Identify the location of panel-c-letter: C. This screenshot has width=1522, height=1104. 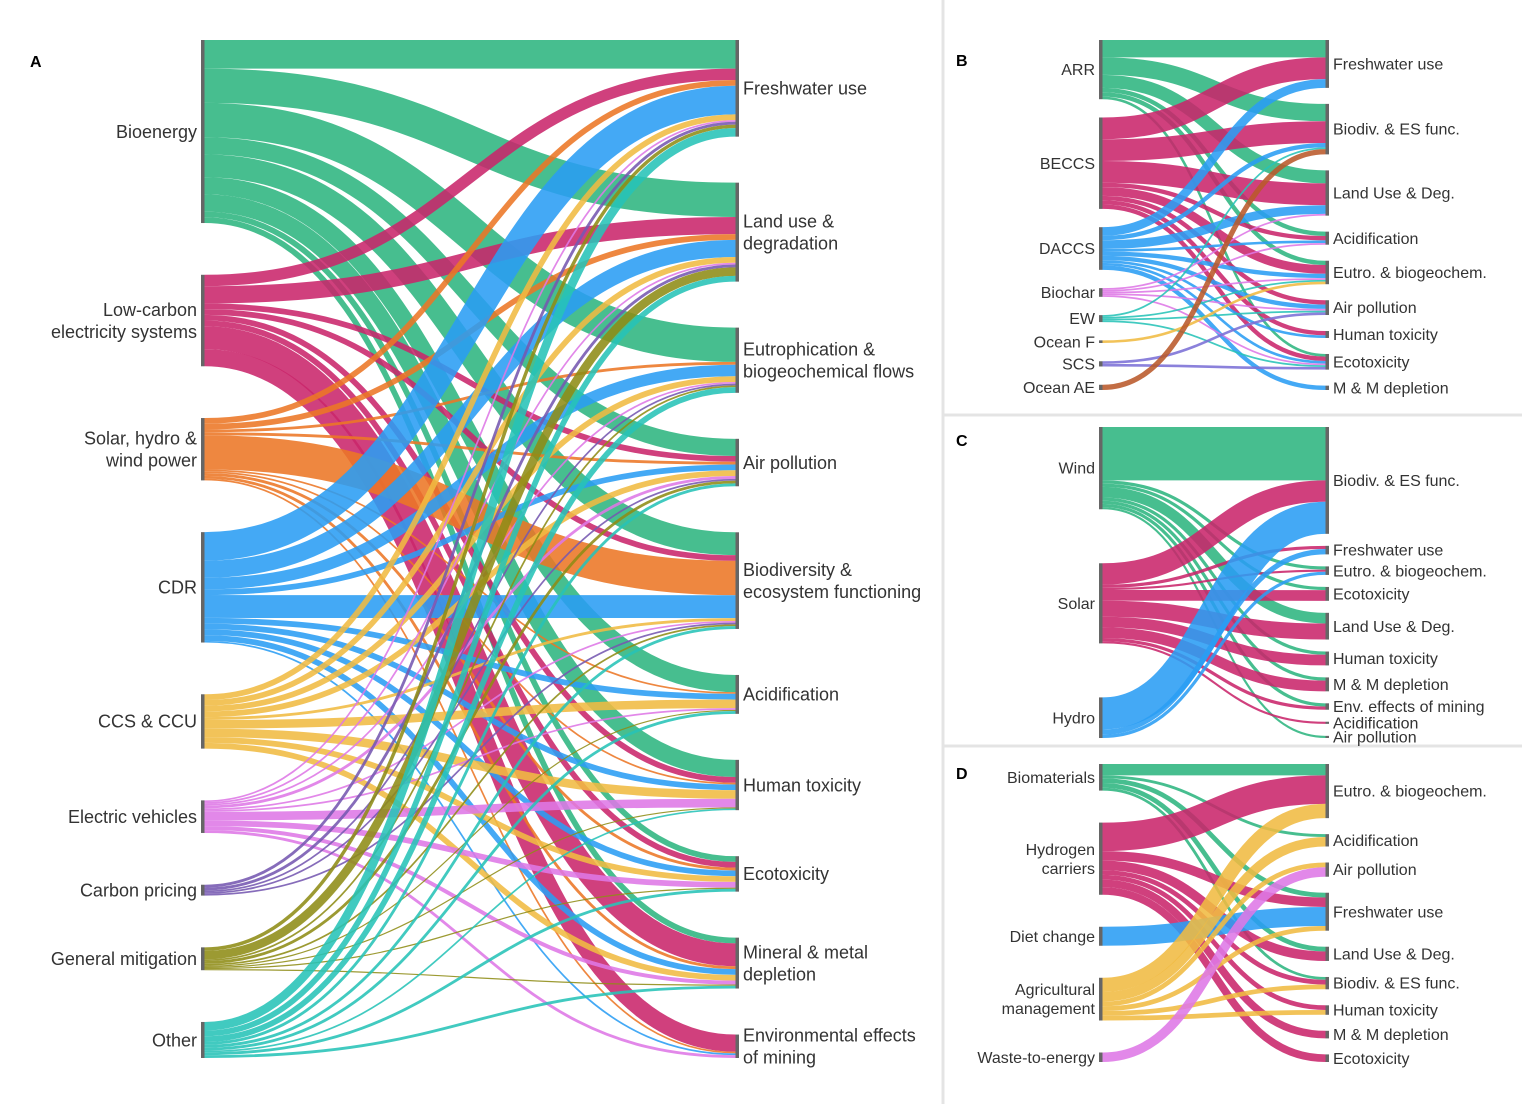
(962, 441).